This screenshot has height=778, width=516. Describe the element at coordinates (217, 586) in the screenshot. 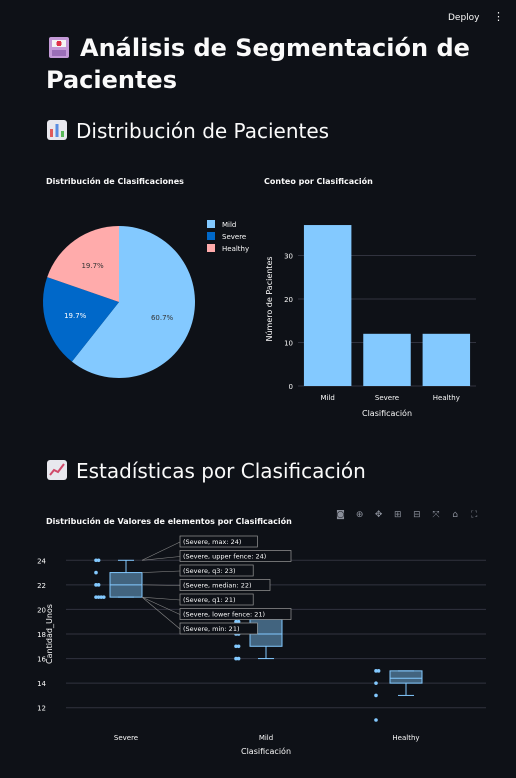

I see `hover-label-text: (Severe, median: 22)` at that location.